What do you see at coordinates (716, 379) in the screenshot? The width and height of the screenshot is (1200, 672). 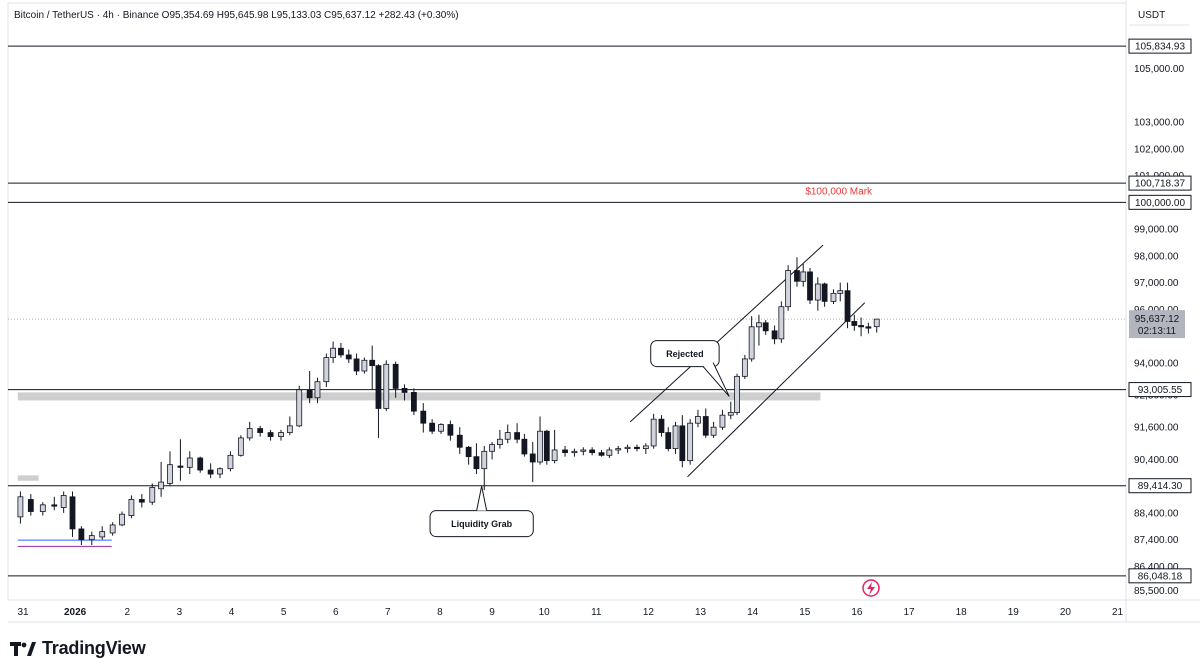 I see `callout-pointer` at bounding box center [716, 379].